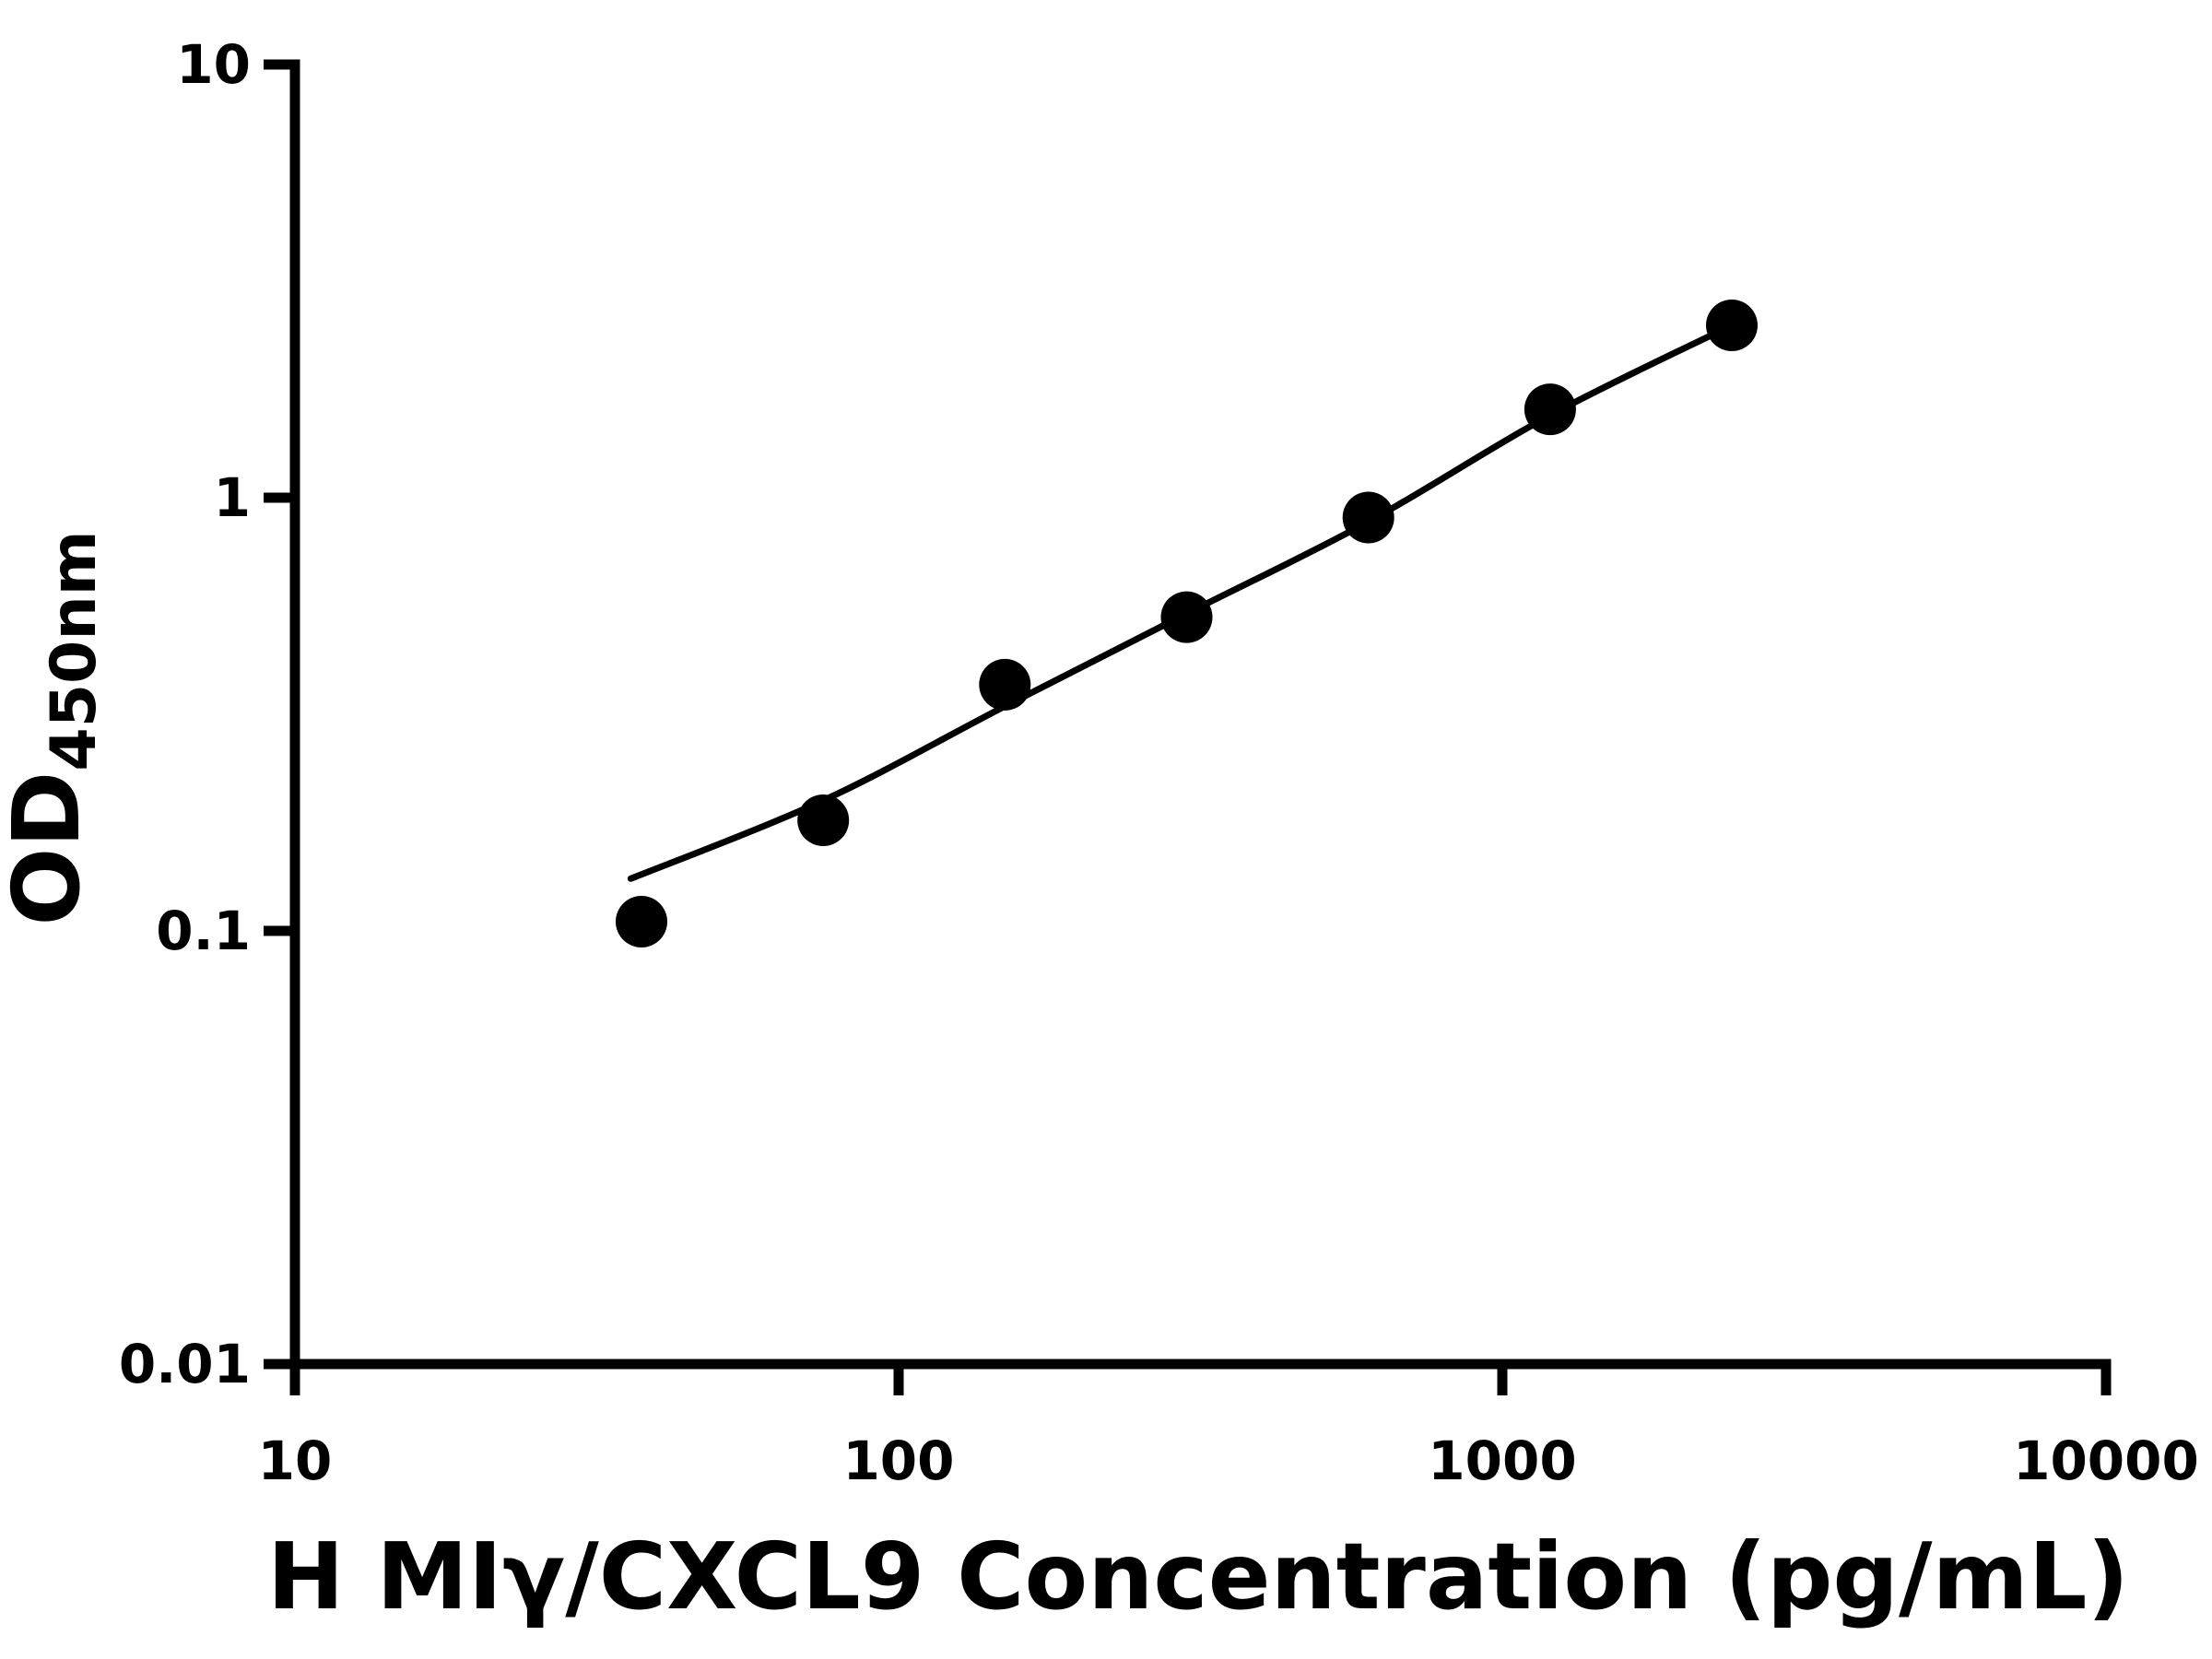  I want to click on y-tick-label: 0.1, so click(203, 931).